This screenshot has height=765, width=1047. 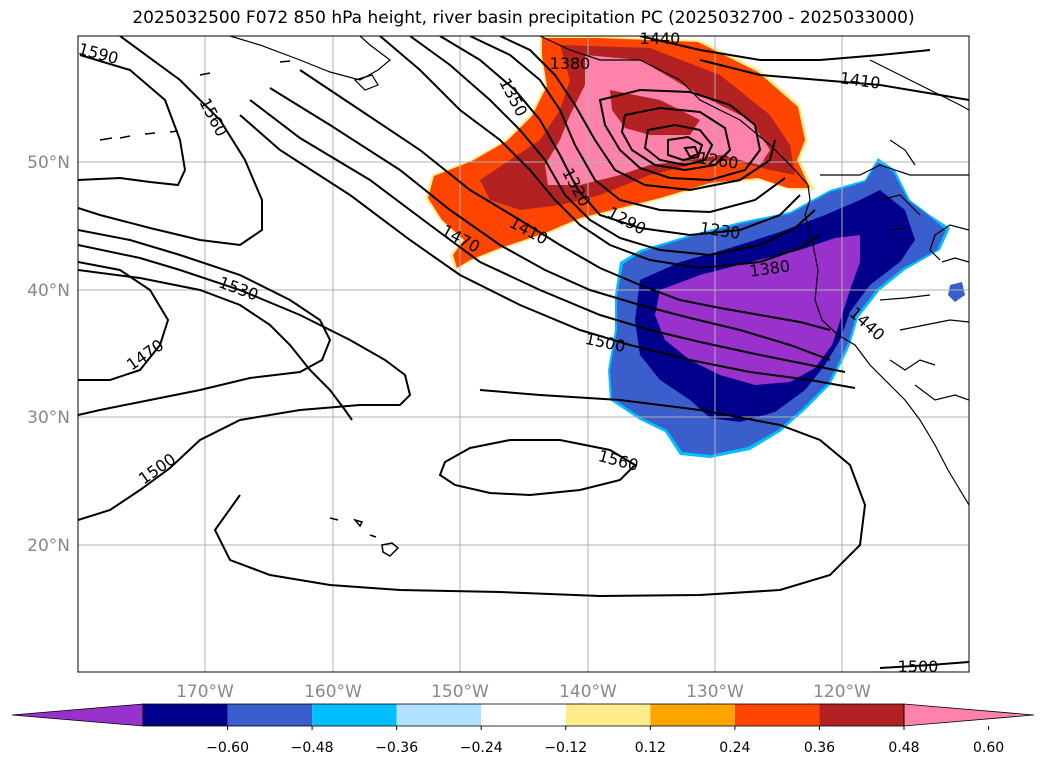 I want to click on svg-text: 1530, so click(x=238, y=289).